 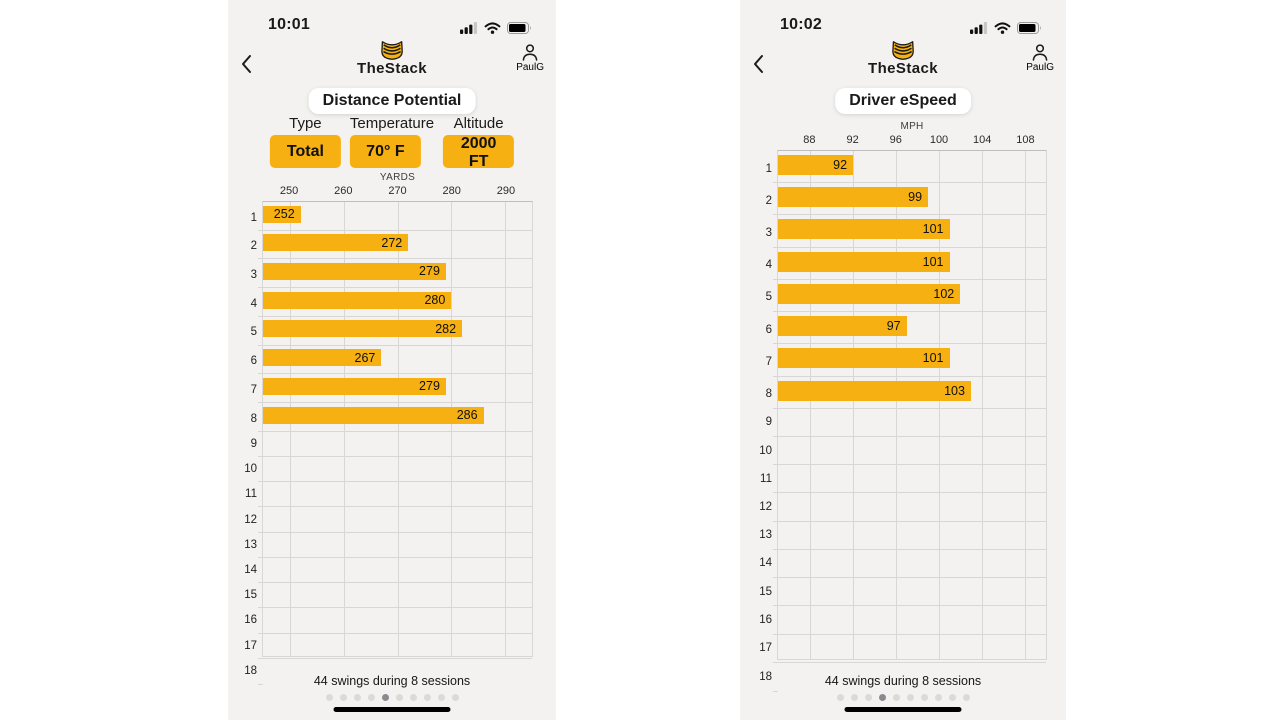 What do you see at coordinates (397, 177) in the screenshot?
I see `axis-unit-label: YARDS` at bounding box center [397, 177].